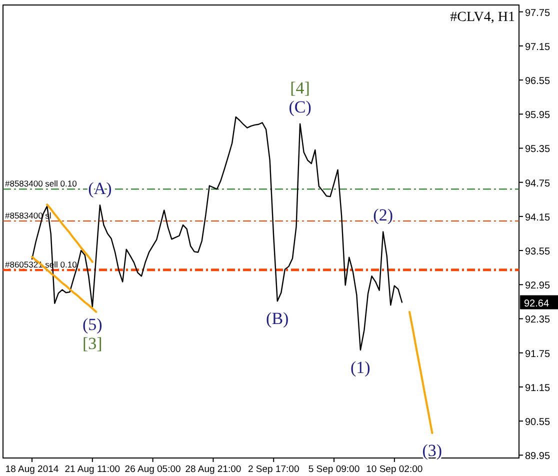  I want to click on y-tick-label: 93.55, so click(537, 252).